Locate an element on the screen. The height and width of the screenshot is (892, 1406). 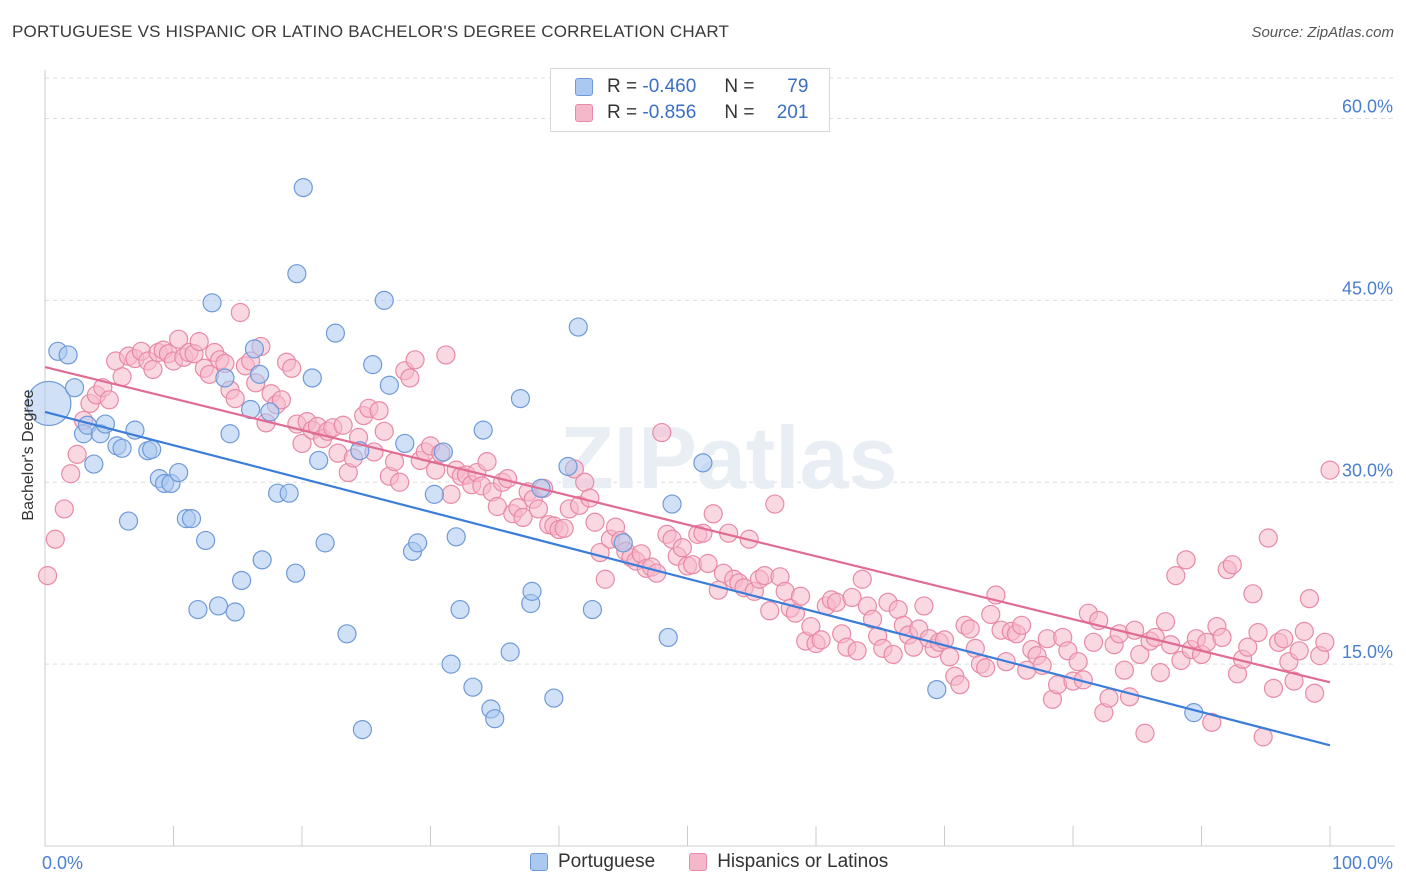
legend-row-hispanic: R = -0.856 N = 201 is located at coordinates (691, 113).